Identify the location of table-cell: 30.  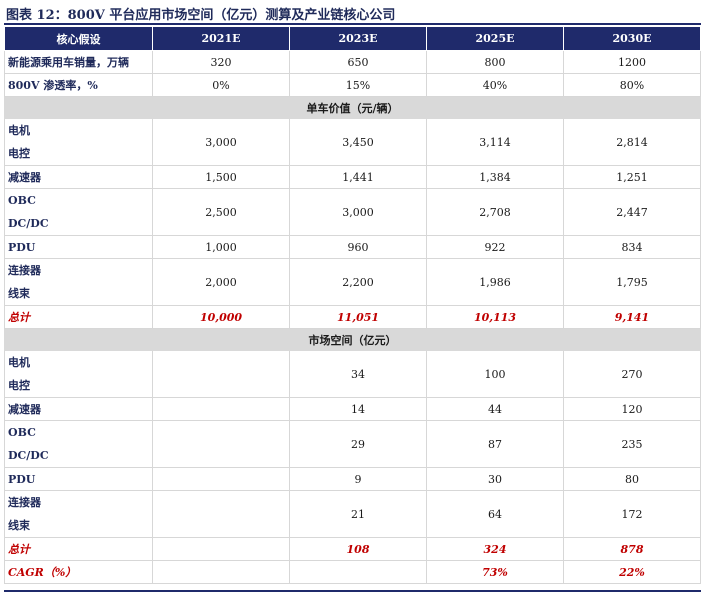
(495, 479).